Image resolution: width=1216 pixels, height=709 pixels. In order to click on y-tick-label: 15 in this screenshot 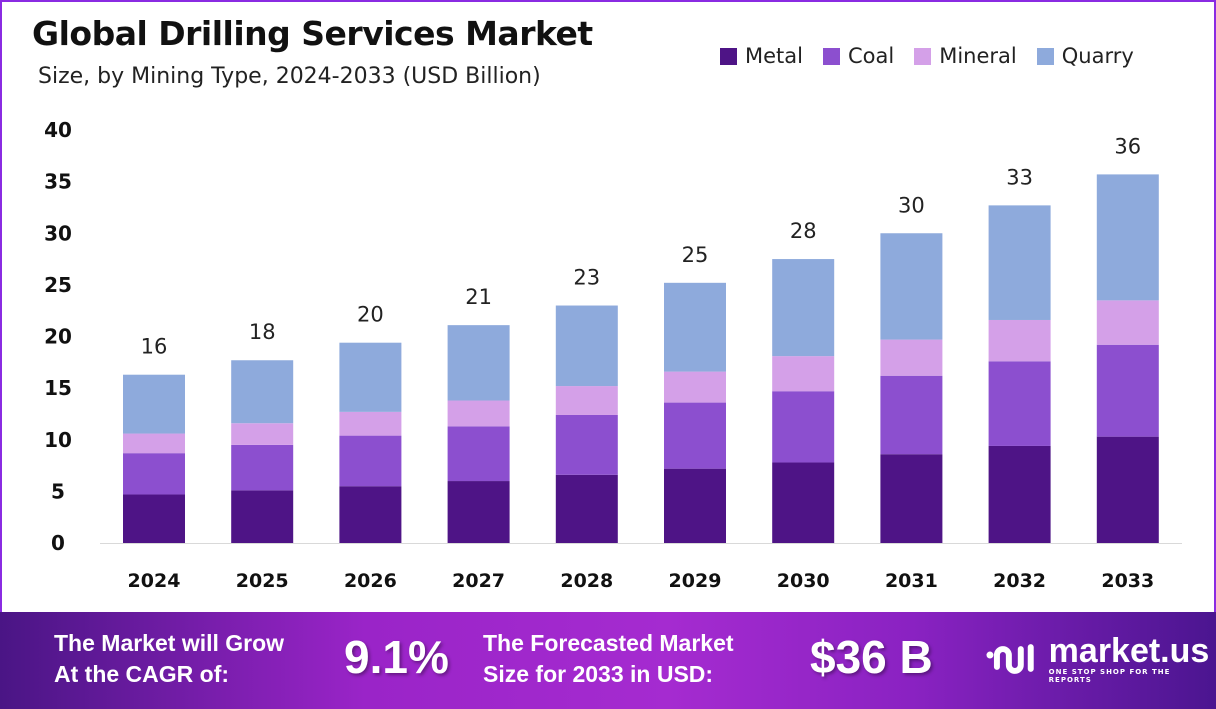, I will do `click(58, 388)`.